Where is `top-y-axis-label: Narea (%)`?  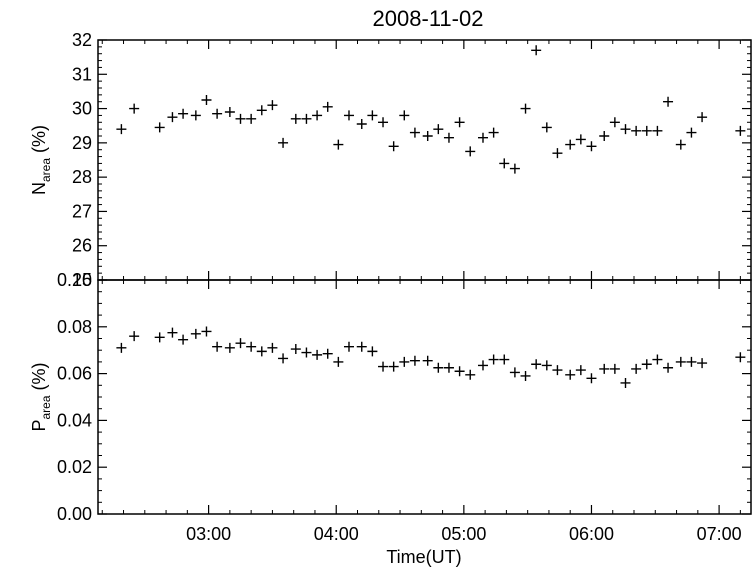 top-y-axis-label: Narea (%) is located at coordinates (41, 160).